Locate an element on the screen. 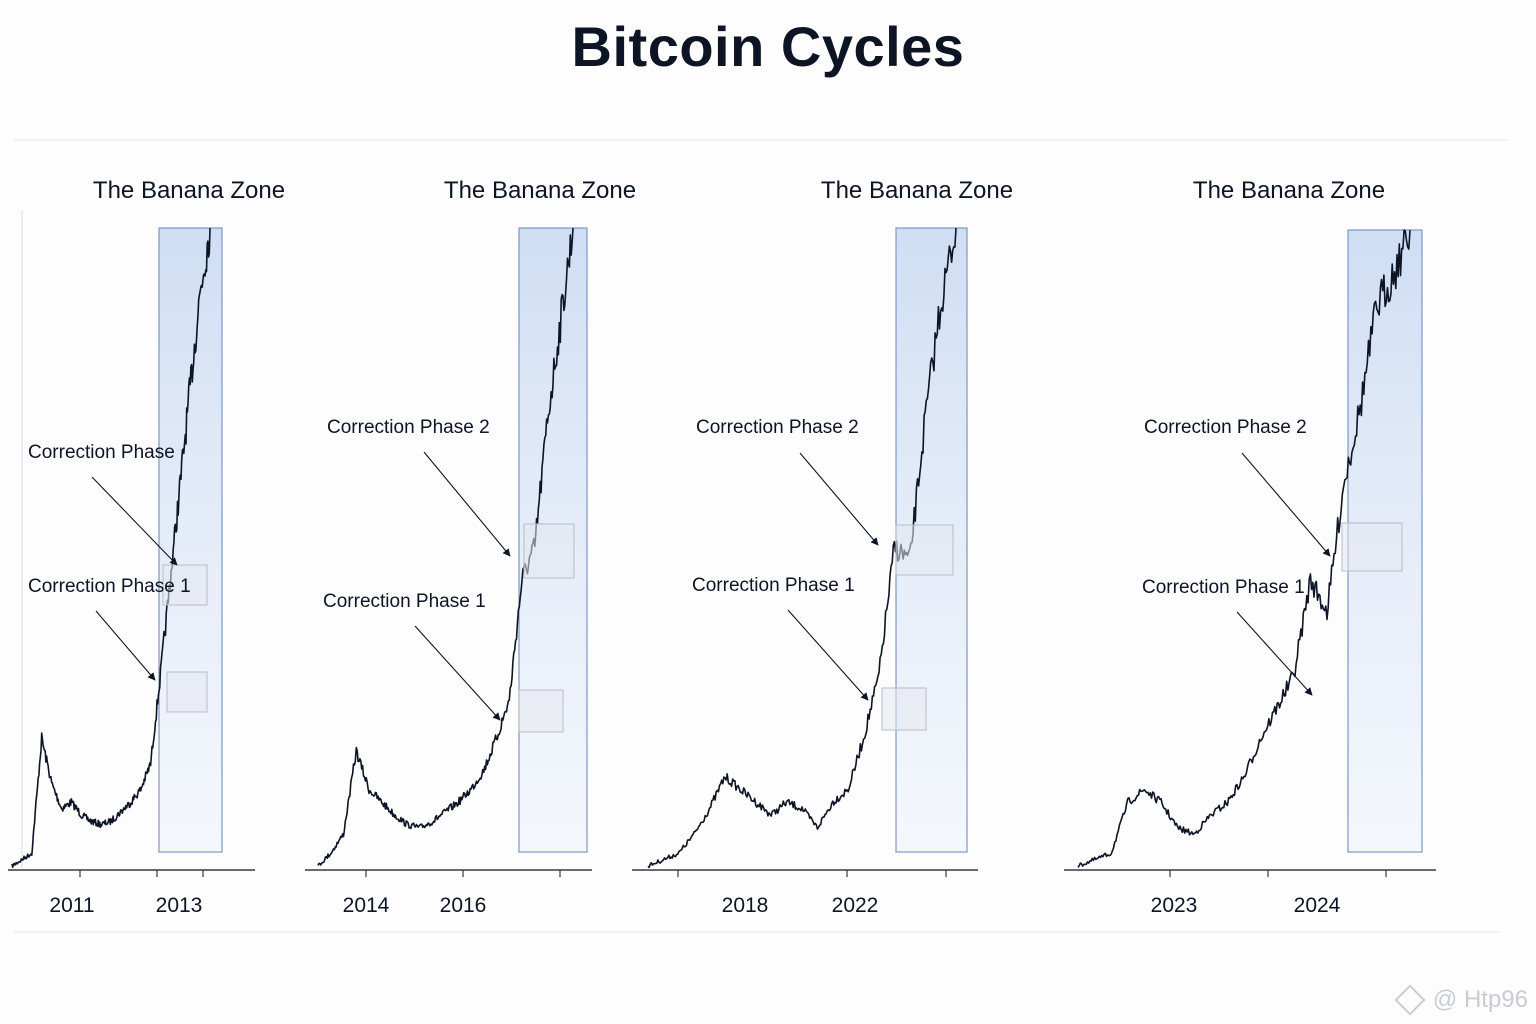 This screenshot has width=1536, height=1024. page-title: Bitcoin Cycles is located at coordinates (768, 46).